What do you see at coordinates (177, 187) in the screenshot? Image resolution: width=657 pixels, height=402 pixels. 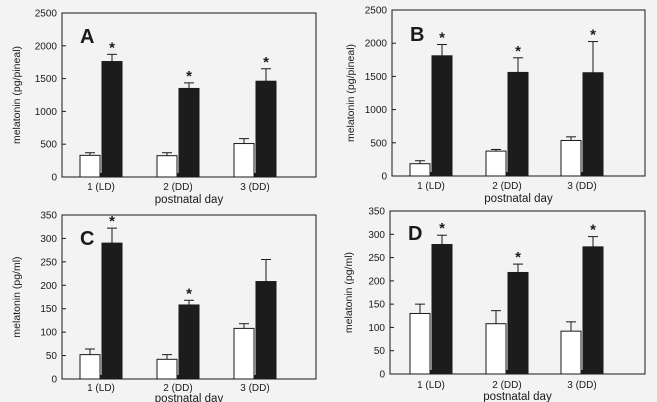 I see `panel-a-xtick-label: 2 (DD)` at bounding box center [177, 187].